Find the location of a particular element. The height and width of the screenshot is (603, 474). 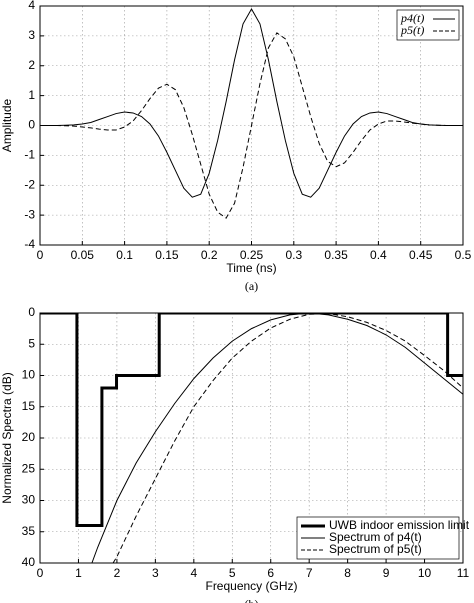

y-tick-label: 40 is located at coordinates (29, 562).